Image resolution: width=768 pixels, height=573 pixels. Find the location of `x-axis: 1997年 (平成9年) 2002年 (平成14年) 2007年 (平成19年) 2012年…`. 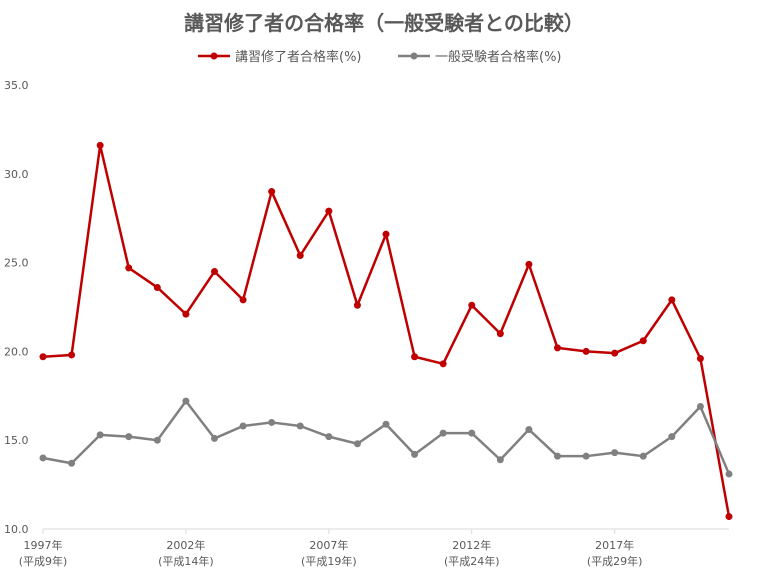

x-axis: 1997年 (平成9年) 2002年 (平成14年) 2007年 (平成19年) 2012年… is located at coordinates (374, 548).